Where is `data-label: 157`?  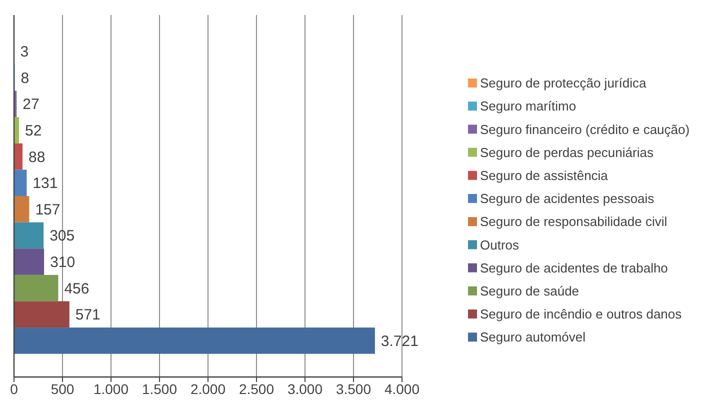 data-label: 157 is located at coordinates (47, 209).